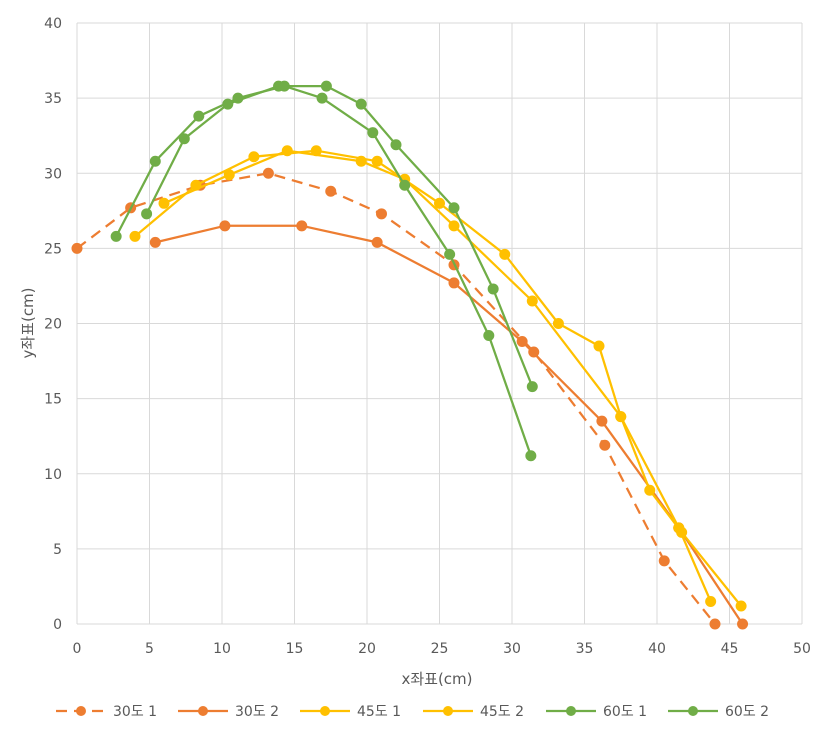  Describe the element at coordinates (730, 649) in the screenshot. I see `x-tick-label: 45` at that location.